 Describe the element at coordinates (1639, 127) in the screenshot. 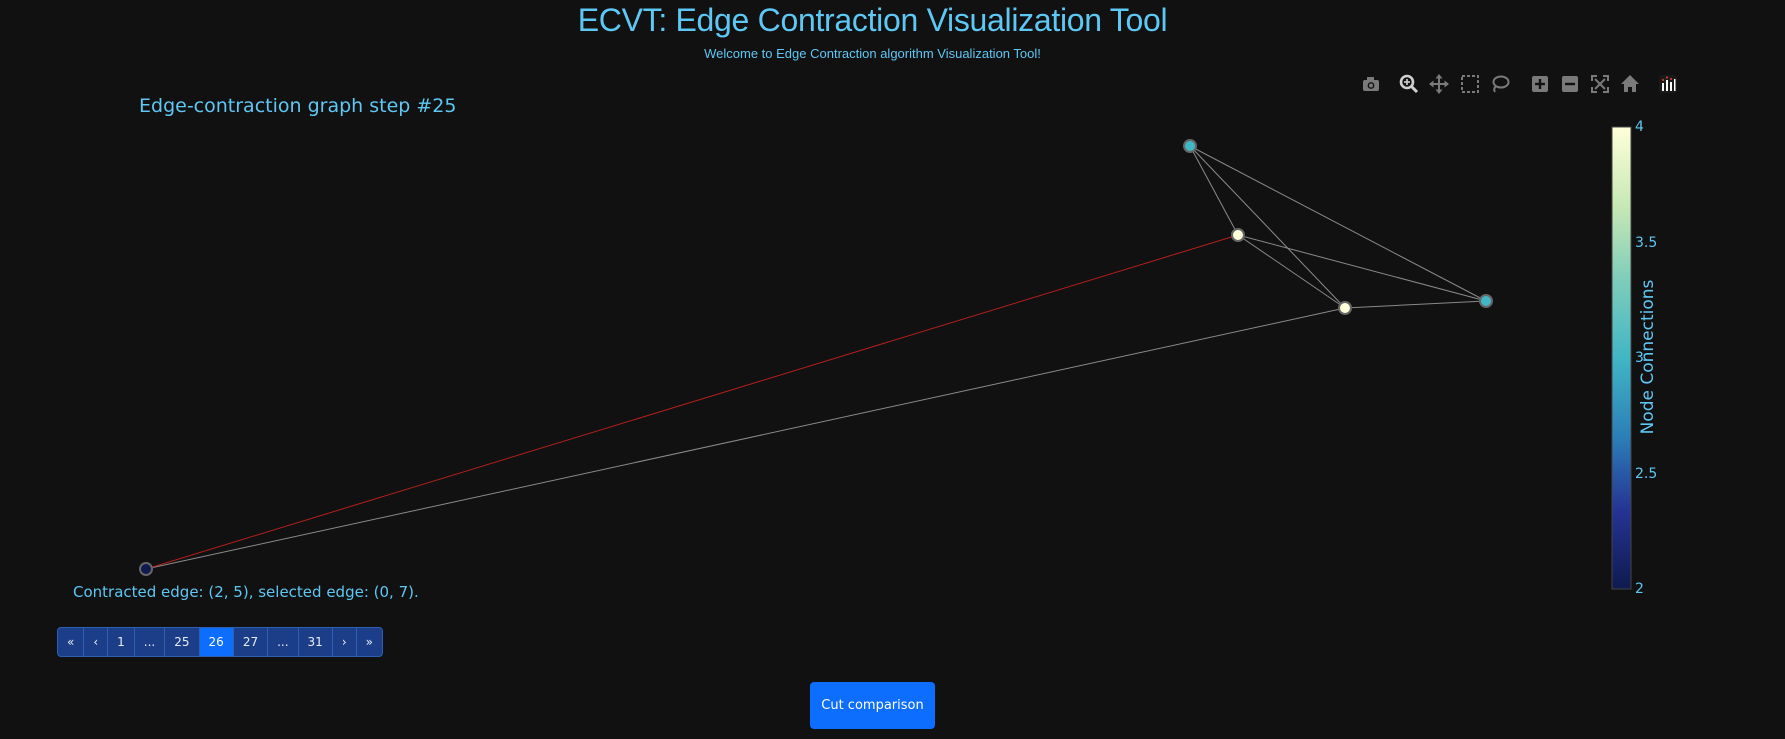

I see `colorbar-tick: 4` at that location.